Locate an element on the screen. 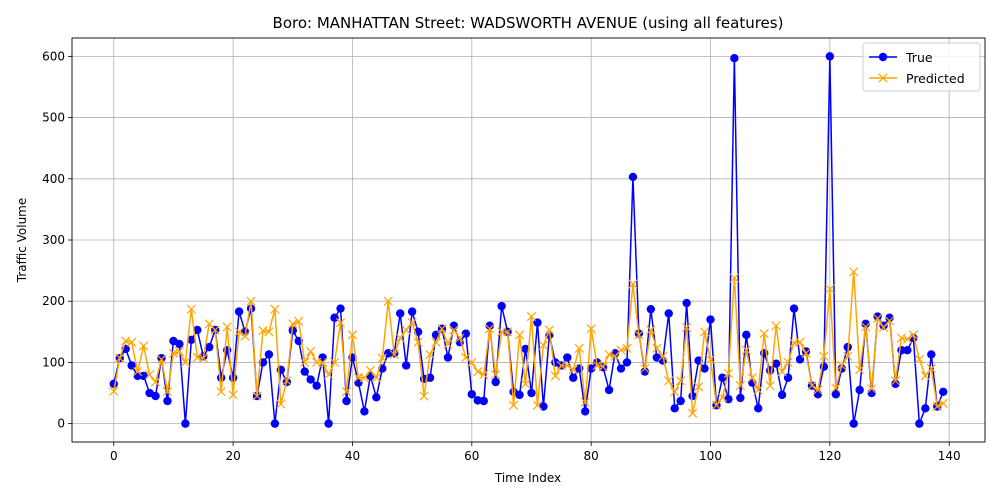  legend-item: True is located at coordinates (901, 57).